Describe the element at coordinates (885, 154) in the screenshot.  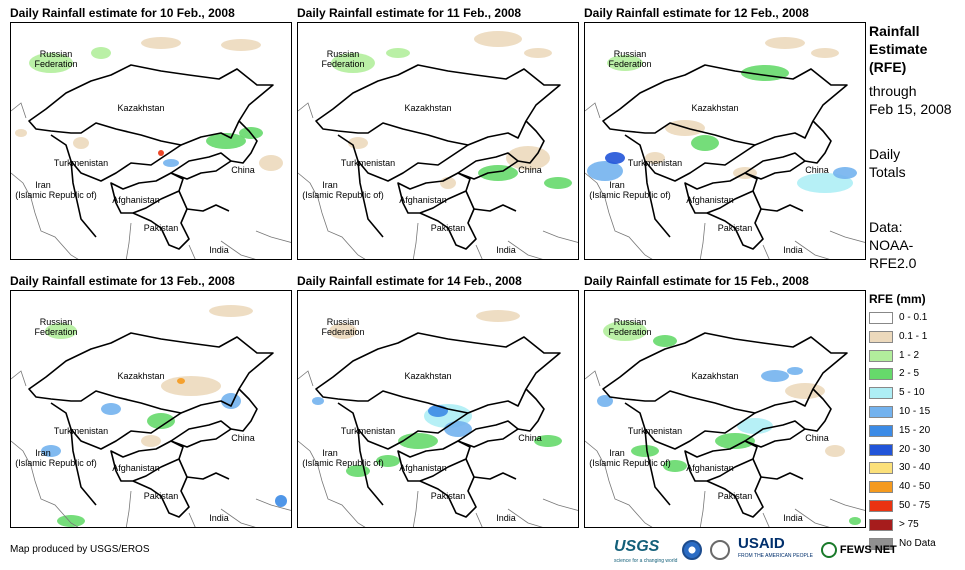
I see `side-daily: Daily` at that location.